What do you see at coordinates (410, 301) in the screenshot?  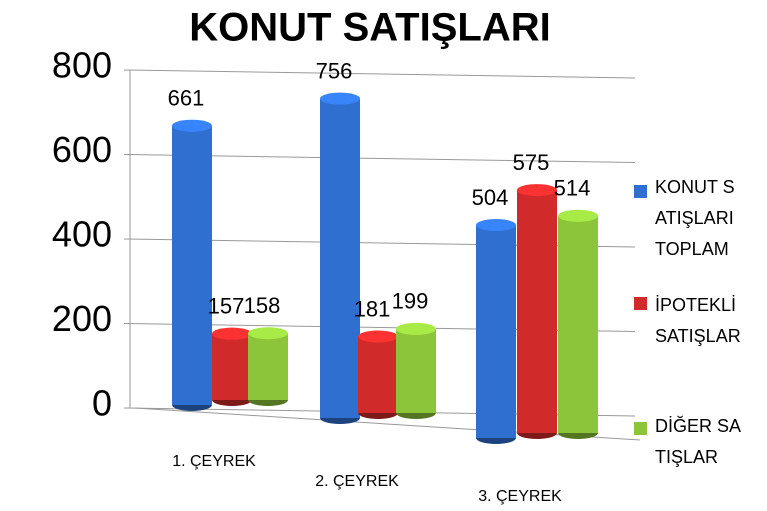 I see `data-label: 199` at bounding box center [410, 301].